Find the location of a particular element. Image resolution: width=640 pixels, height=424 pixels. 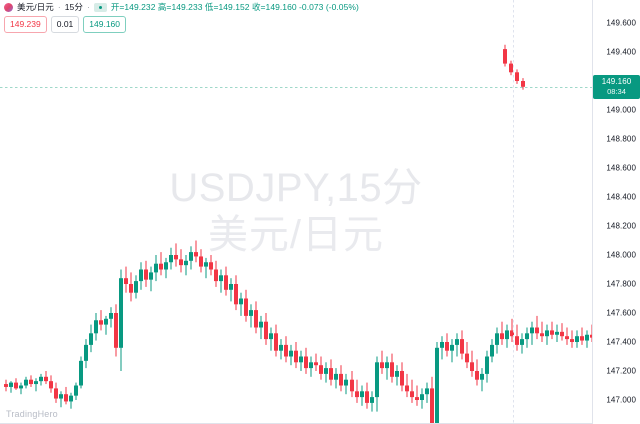

price-tick: 147.600 is located at coordinates (621, 313).